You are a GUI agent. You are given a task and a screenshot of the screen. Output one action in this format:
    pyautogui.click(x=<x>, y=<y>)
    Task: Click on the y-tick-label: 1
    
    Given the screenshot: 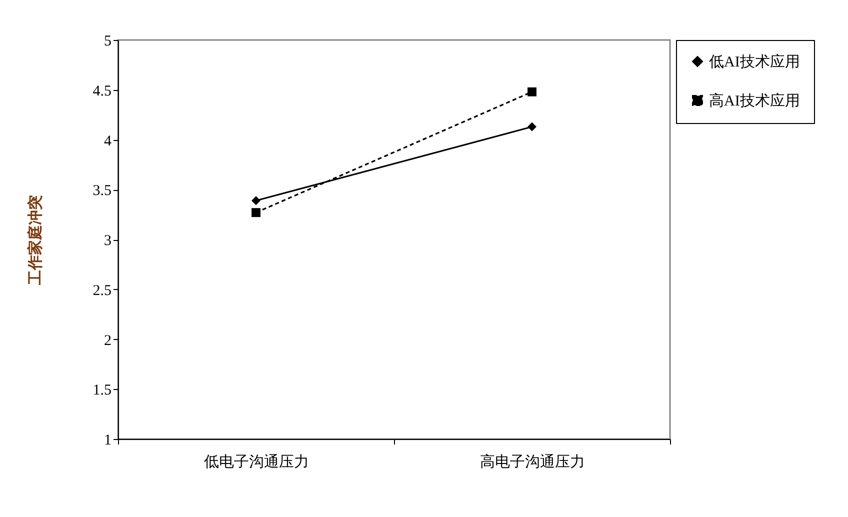 What is the action you would take?
    pyautogui.click(x=108, y=440)
    